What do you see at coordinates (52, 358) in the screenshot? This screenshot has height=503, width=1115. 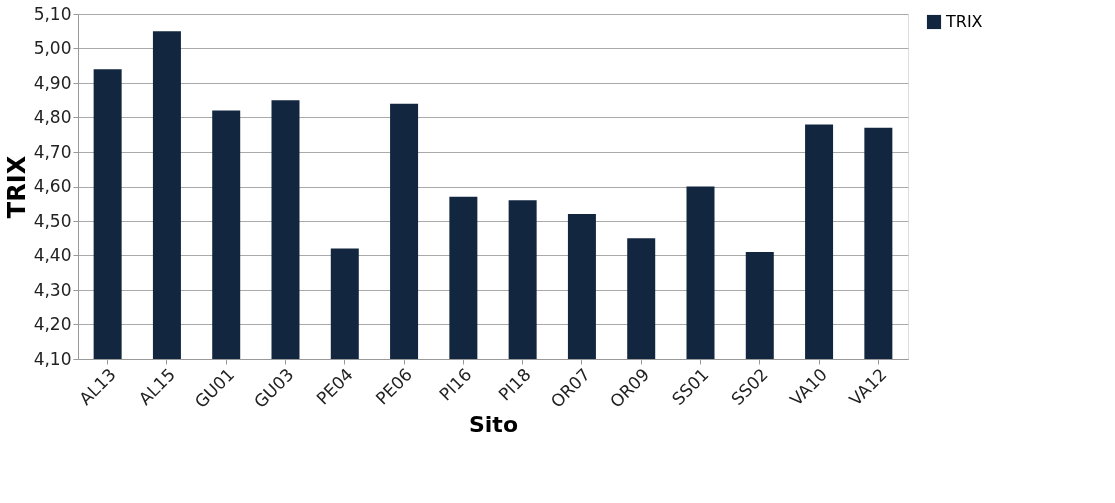 I see `y-tick-label: 4,10` at bounding box center [52, 358].